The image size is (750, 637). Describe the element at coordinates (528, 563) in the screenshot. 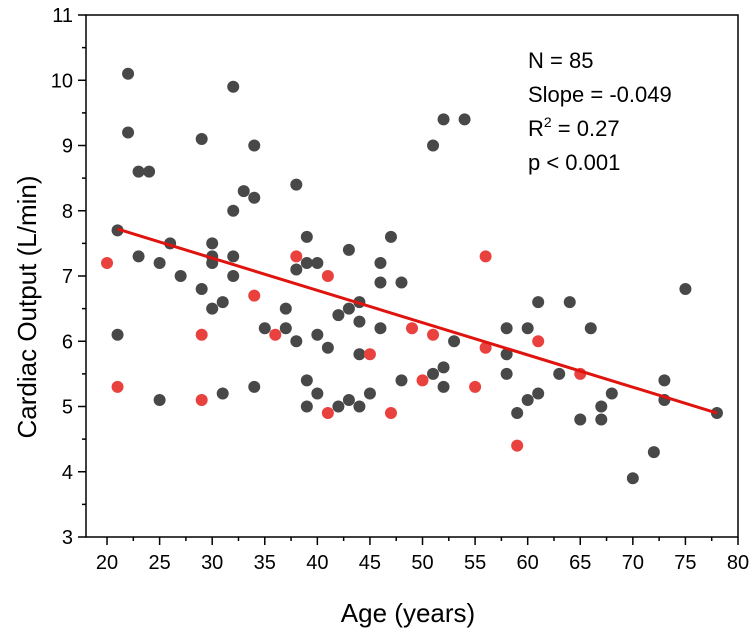

I see `x-tick-label: 60` at that location.